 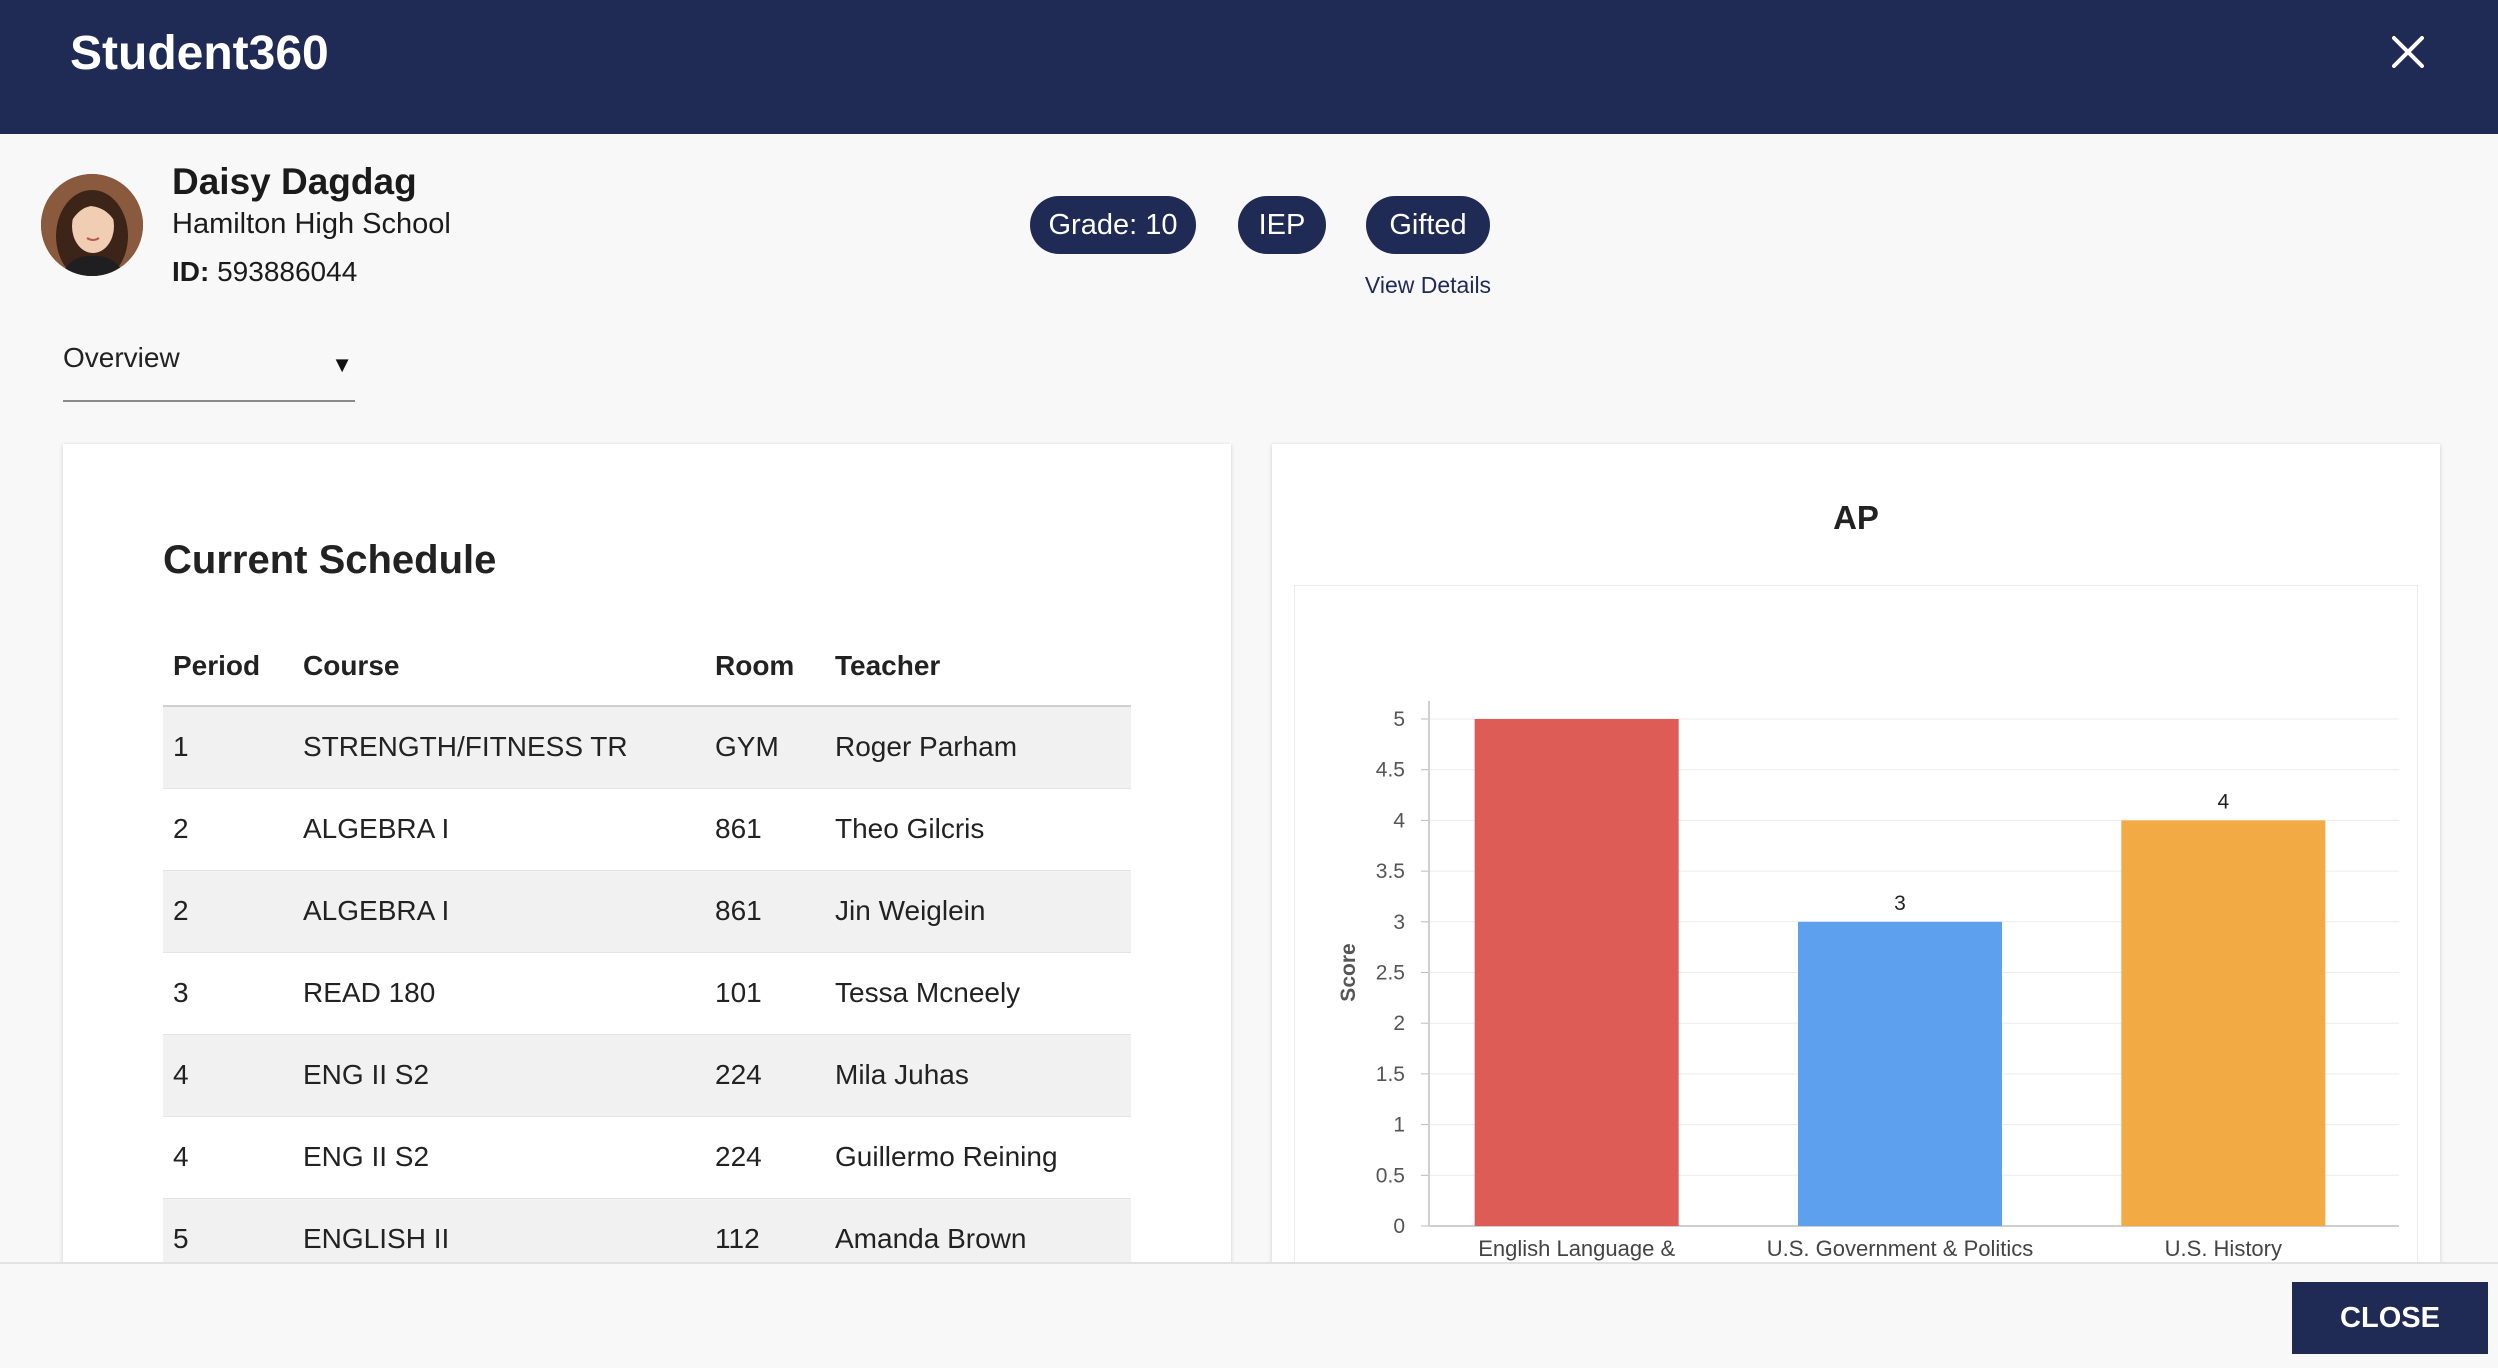 What do you see at coordinates (1399, 1226) in the screenshot?
I see `y-tick-label: 0` at bounding box center [1399, 1226].